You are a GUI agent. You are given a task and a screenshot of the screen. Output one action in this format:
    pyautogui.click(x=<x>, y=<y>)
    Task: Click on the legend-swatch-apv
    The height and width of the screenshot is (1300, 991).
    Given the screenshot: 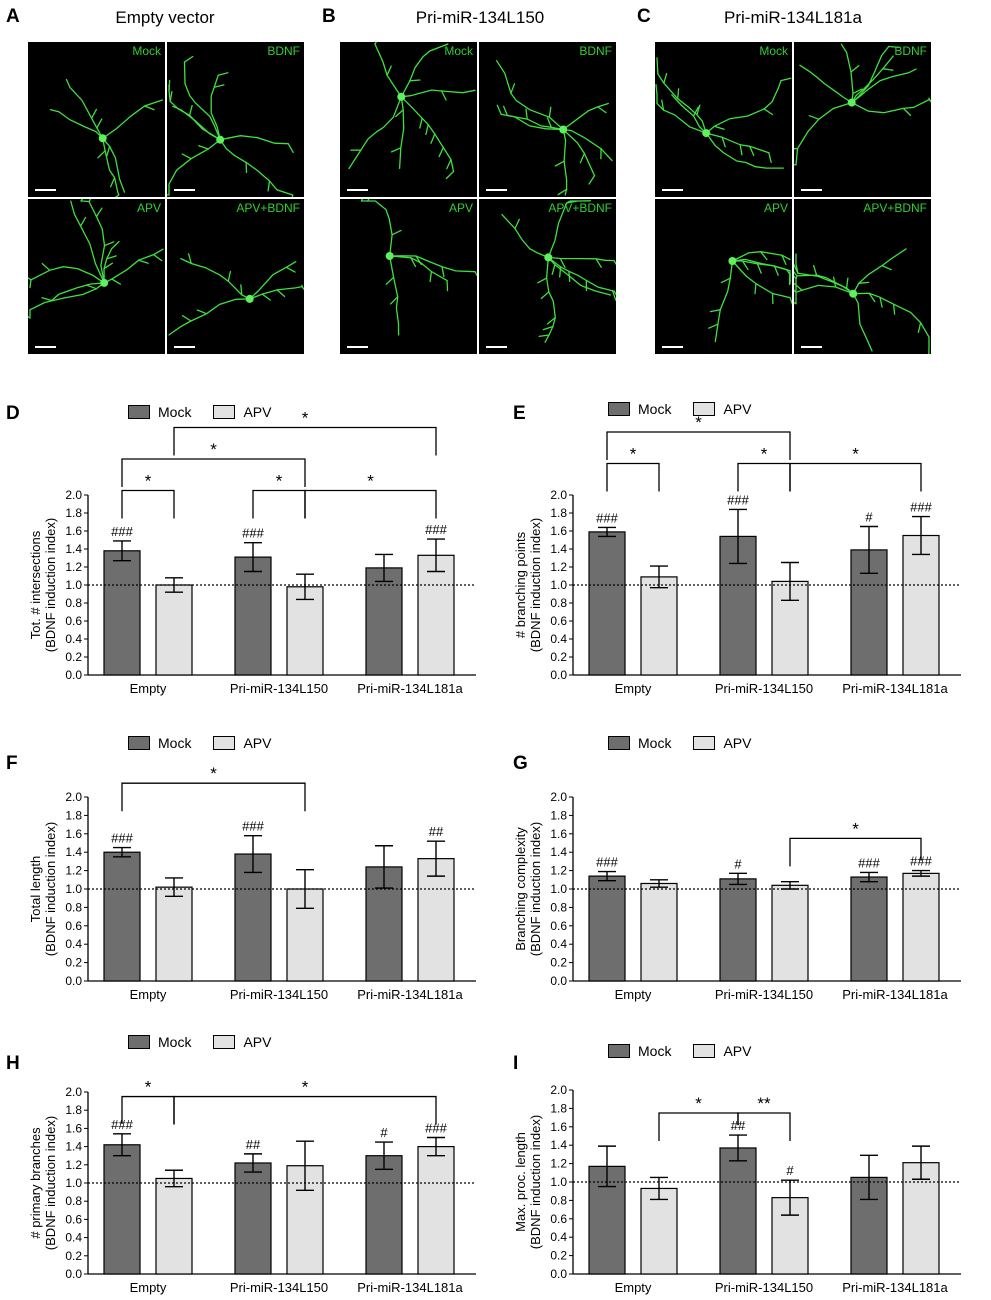 What is the action you would take?
    pyautogui.click(x=224, y=743)
    